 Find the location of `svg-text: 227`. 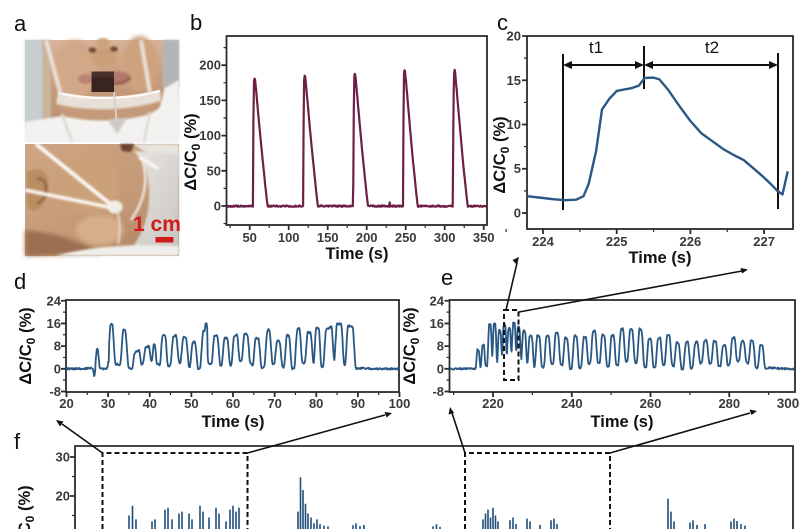

svg-text: 227 is located at coordinates (764, 241).